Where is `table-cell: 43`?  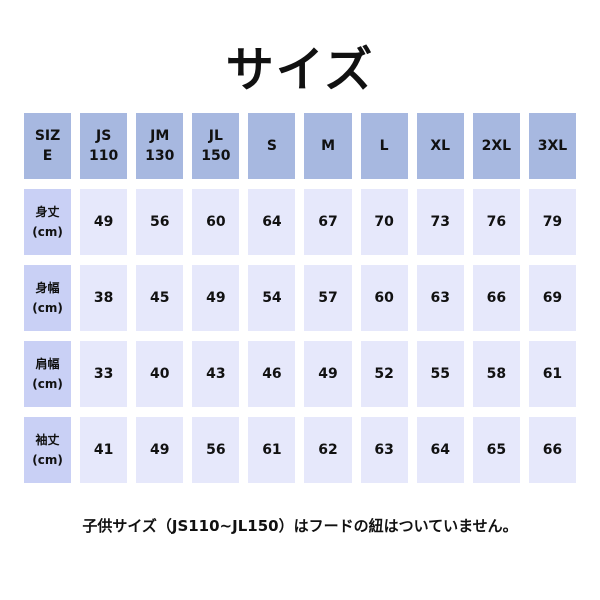 table-cell: 43 is located at coordinates (216, 374).